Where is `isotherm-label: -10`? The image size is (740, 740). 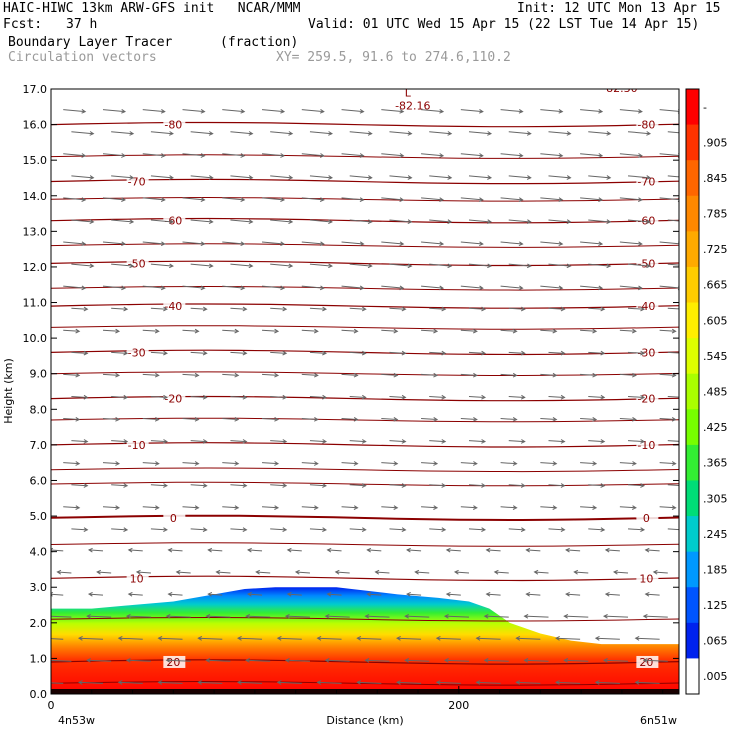 isotherm-label: -10 is located at coordinates (646, 445).